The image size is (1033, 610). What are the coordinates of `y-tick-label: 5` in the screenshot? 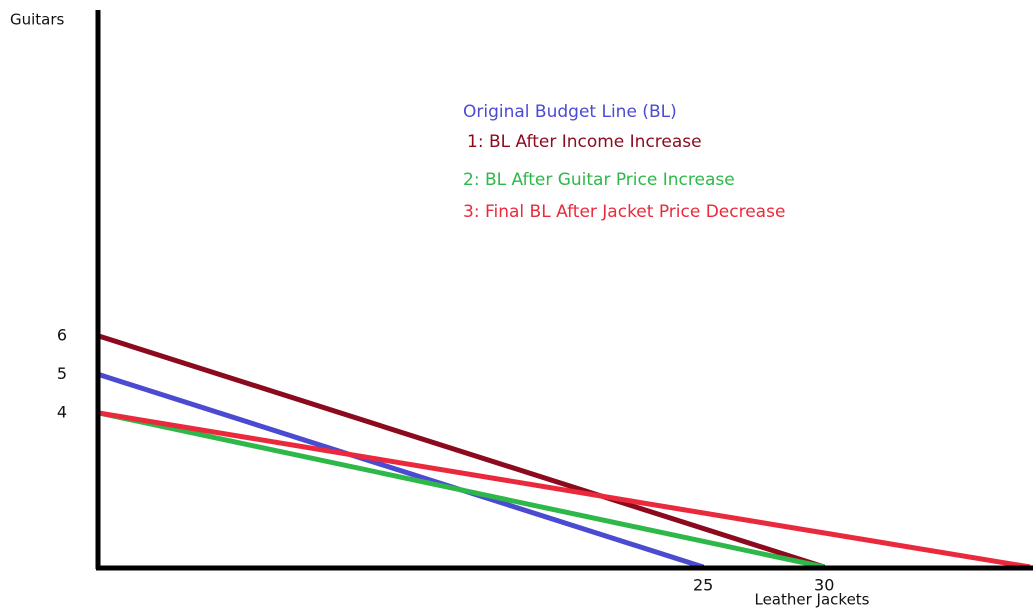 It's located at (62, 373).